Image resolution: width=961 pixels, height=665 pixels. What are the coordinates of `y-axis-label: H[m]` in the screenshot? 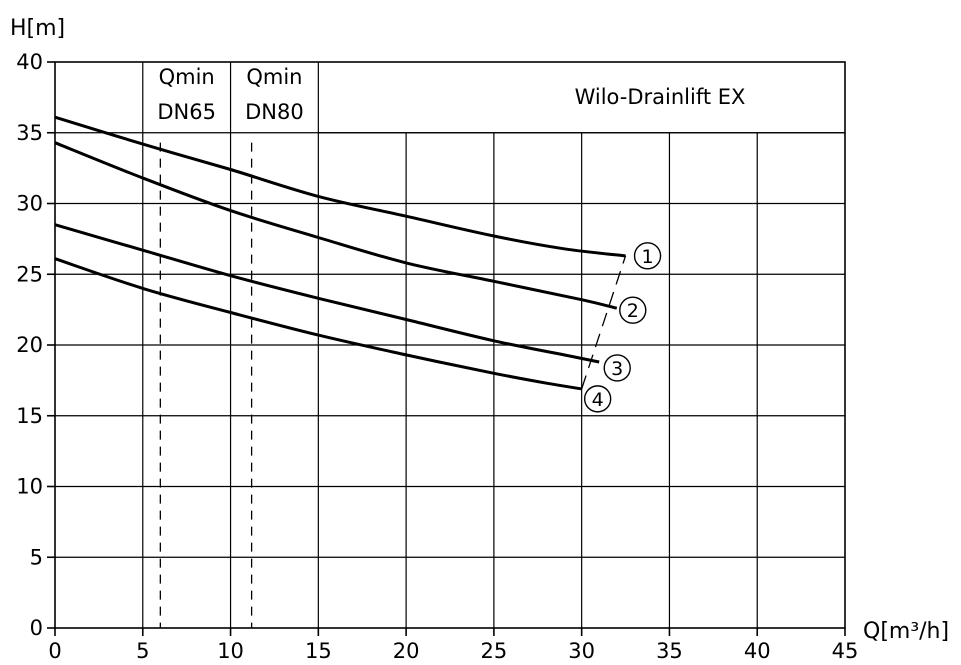 It's located at (37, 28).